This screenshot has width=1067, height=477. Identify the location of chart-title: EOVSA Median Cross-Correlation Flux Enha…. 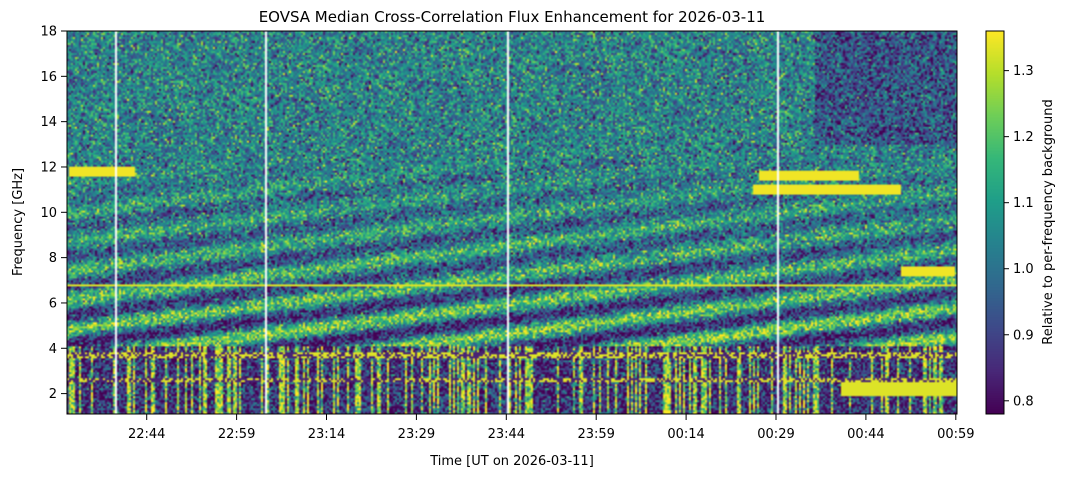
(512, 17).